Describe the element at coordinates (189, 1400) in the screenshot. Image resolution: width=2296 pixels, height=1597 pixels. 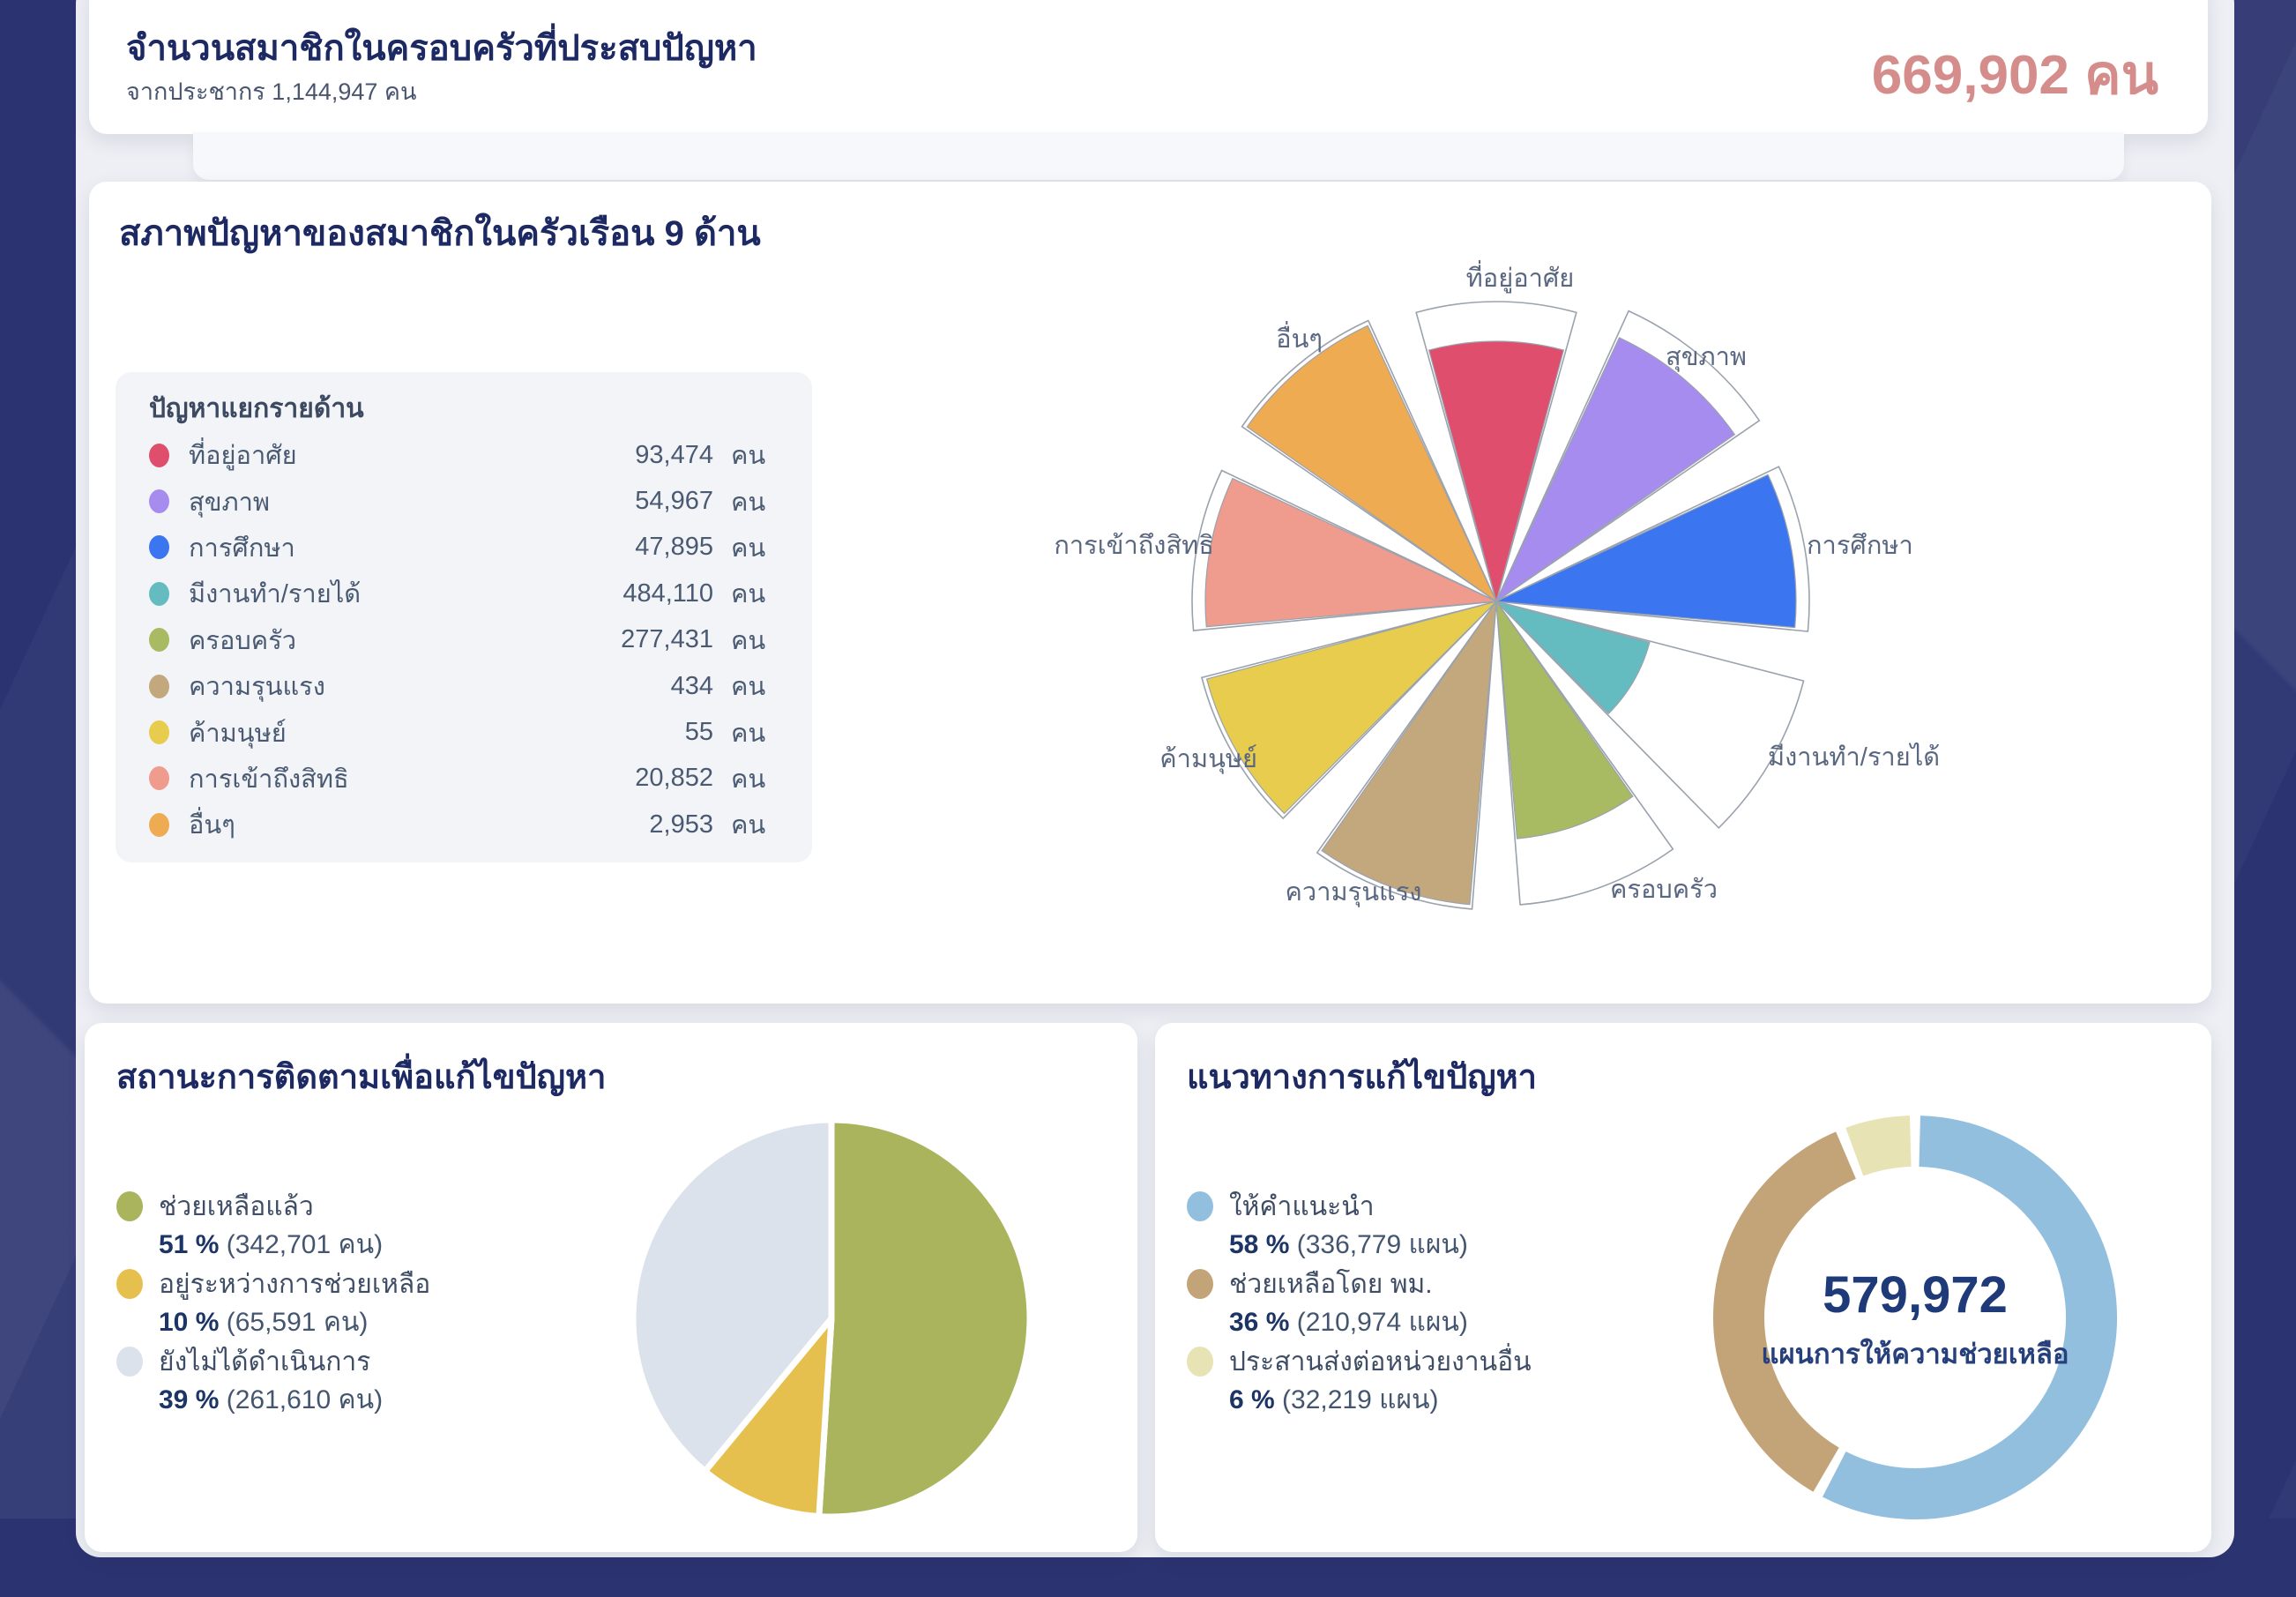
I see `legend-percent: 39 %` at that location.